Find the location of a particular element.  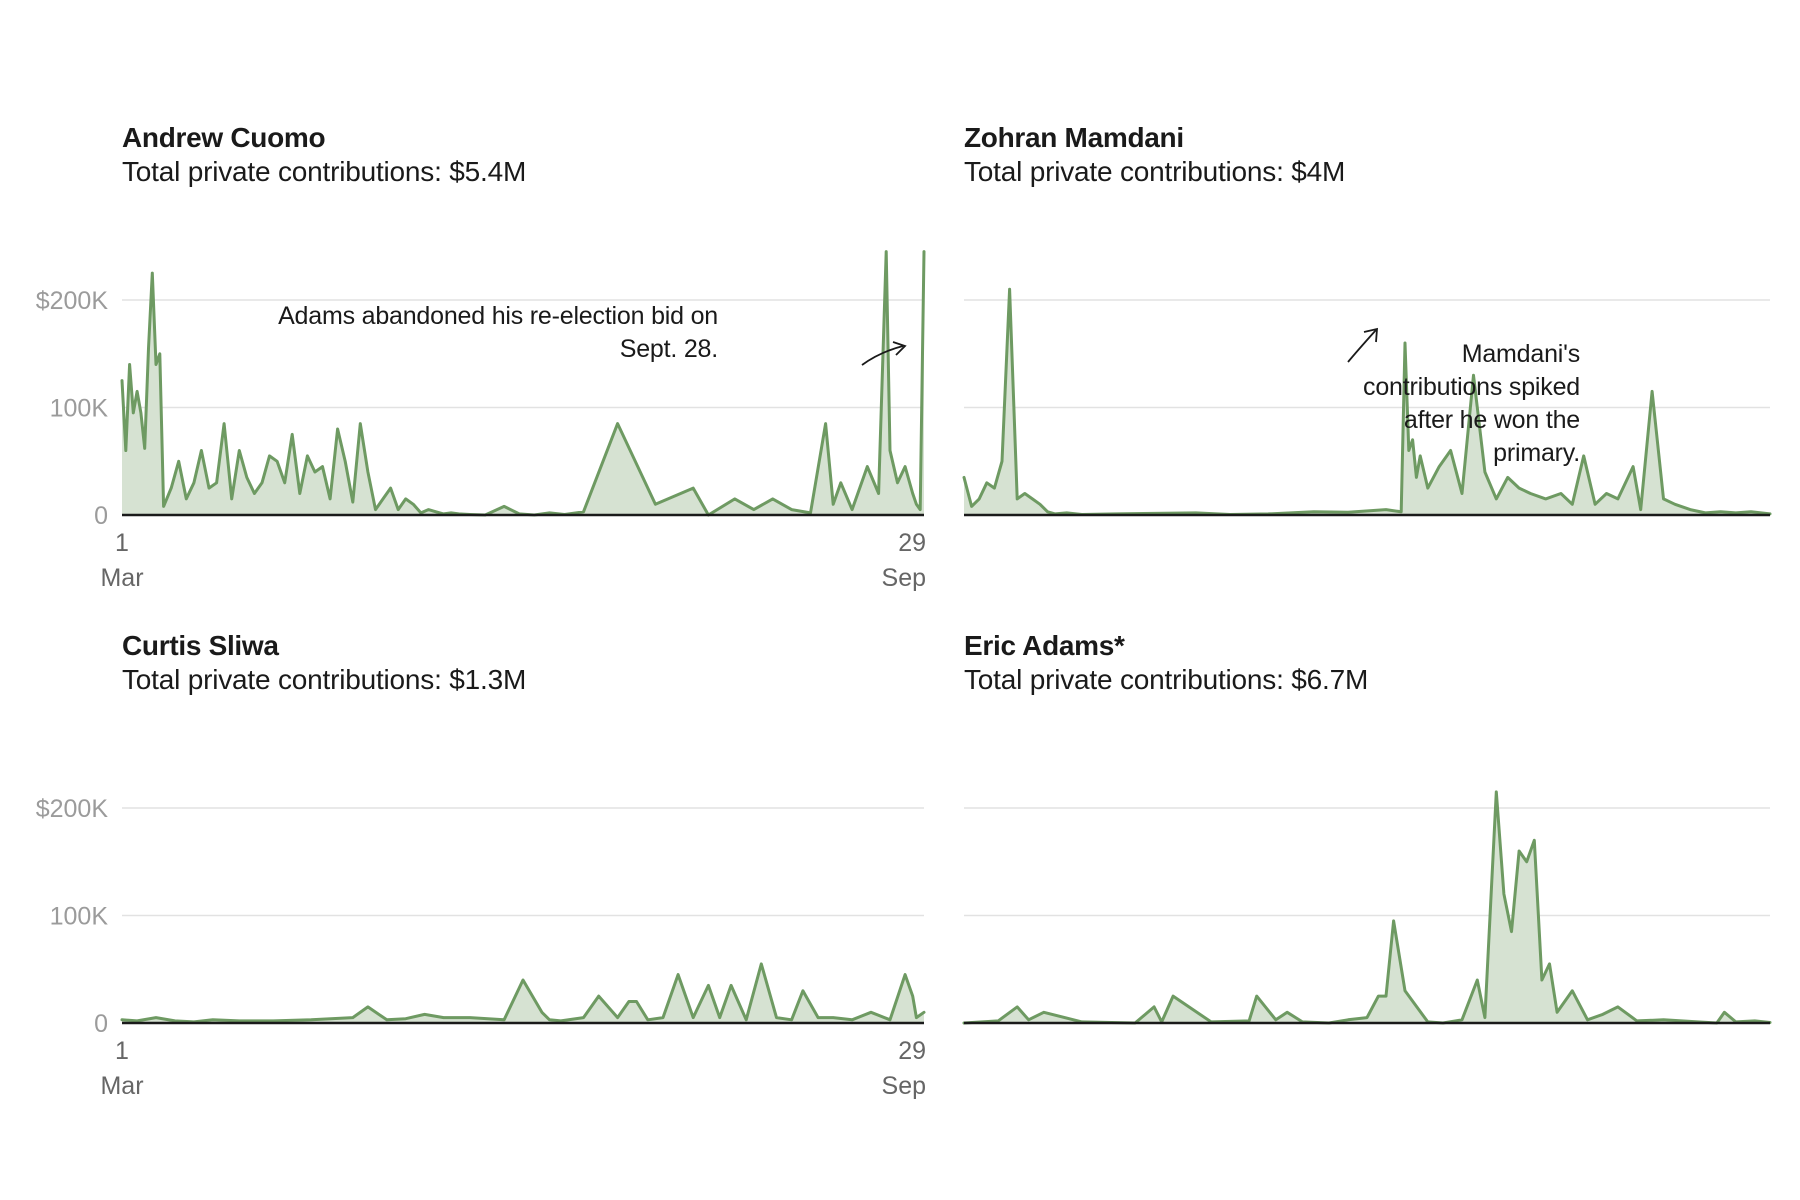

panel-subtitle: Total private contributions: $6.7M is located at coordinates (1166, 679).